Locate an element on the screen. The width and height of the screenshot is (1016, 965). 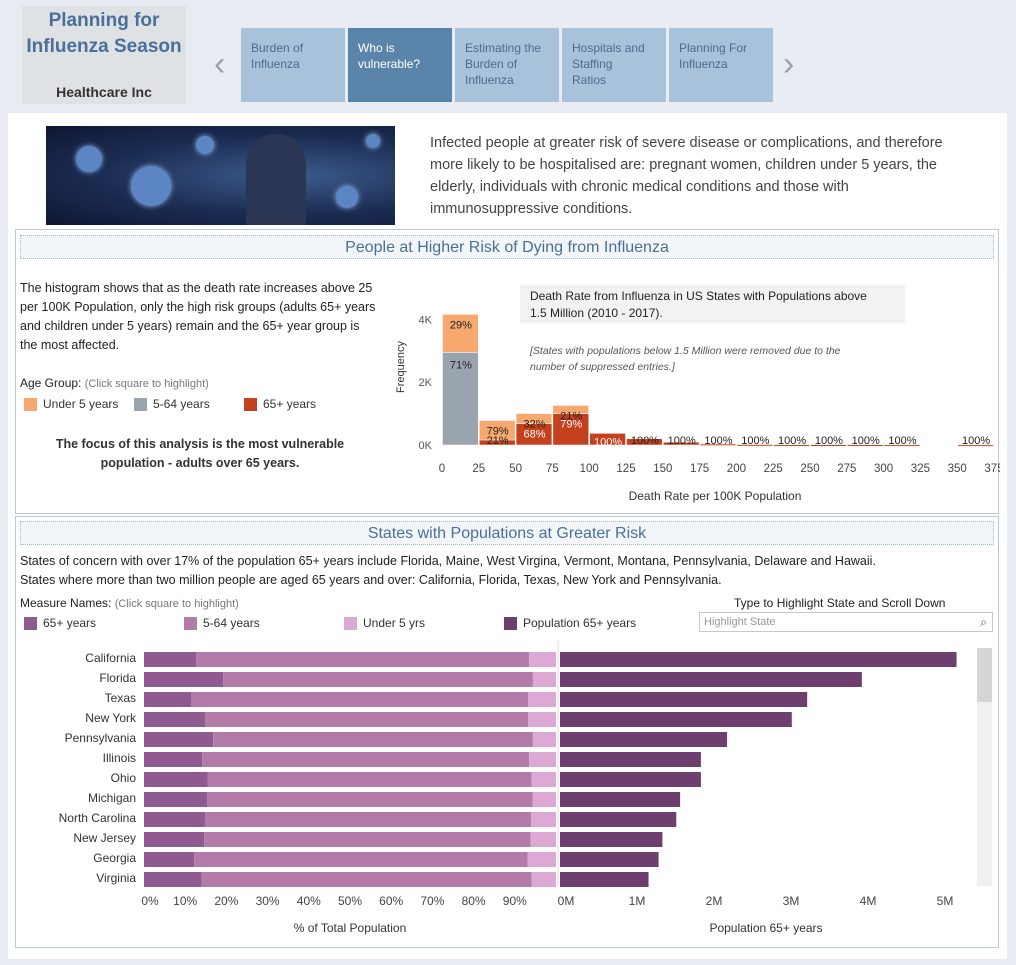
measure-legend-item: 5-64 years is located at coordinates (222, 623).